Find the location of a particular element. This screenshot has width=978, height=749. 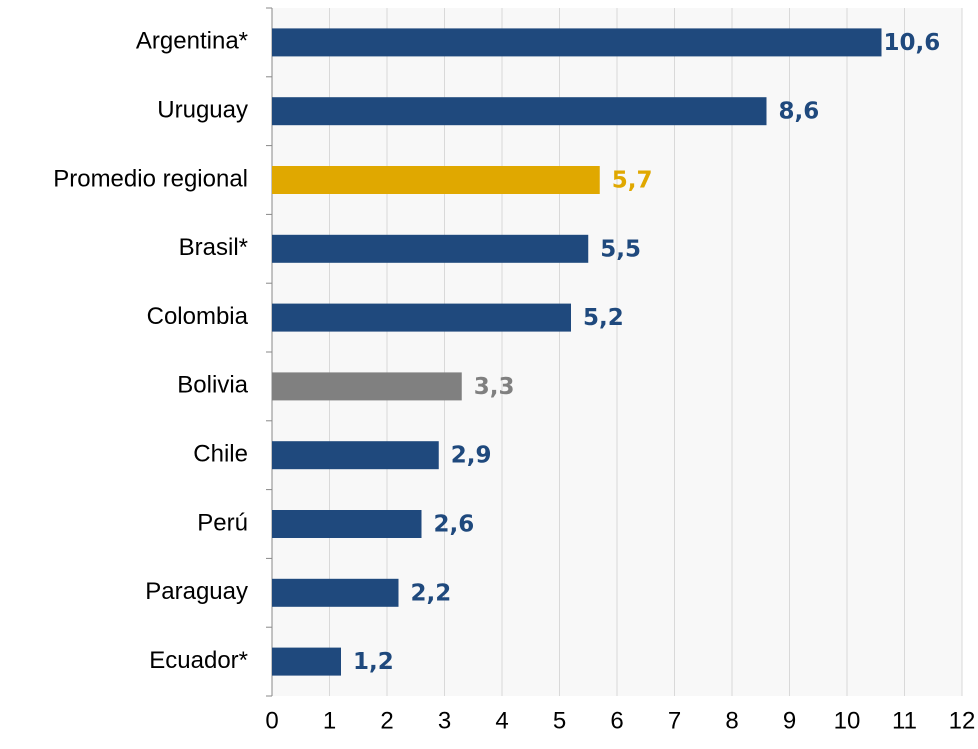

x-tick-label: 11 is located at coordinates (904, 720).